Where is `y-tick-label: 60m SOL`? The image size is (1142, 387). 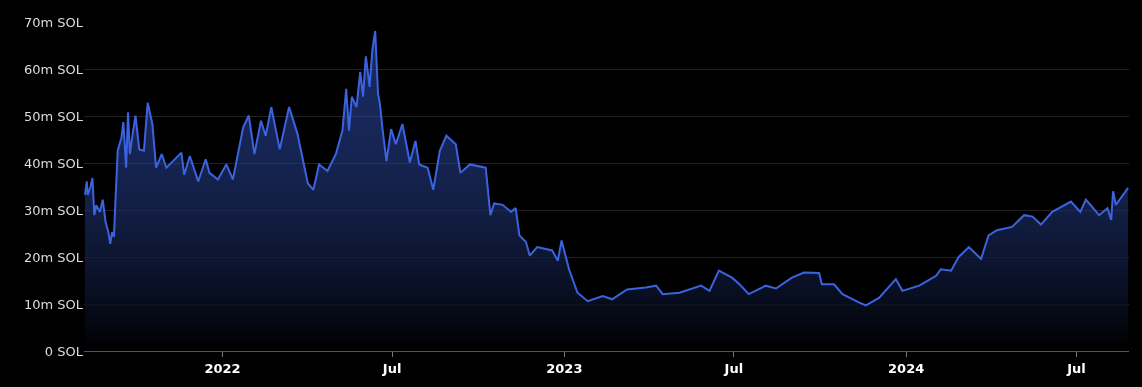 y-tick-label: 60m SOL is located at coordinates (53, 69).